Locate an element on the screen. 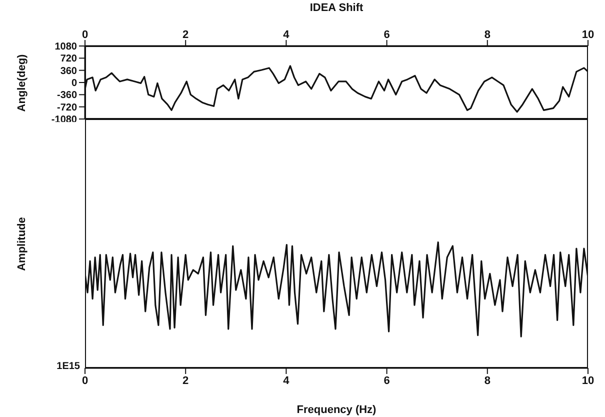 This screenshot has height=417, width=605. y-tick-label: -720 is located at coordinates (67, 108).